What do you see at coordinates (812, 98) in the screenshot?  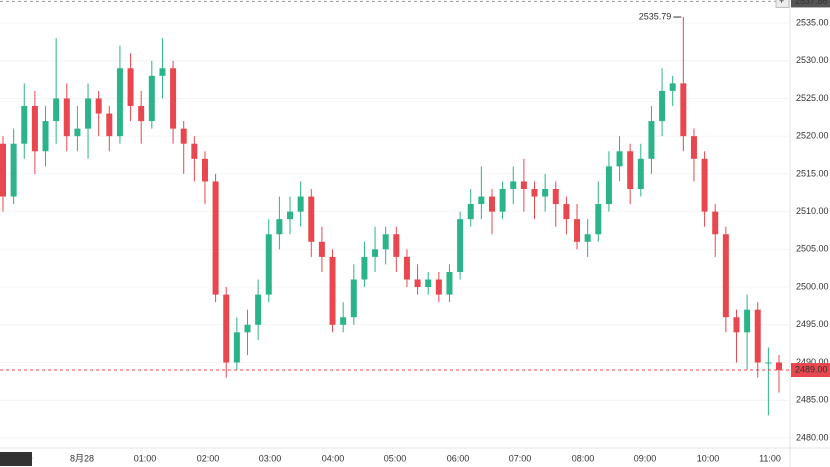 I see `y-tick-label: 2525.00` at bounding box center [812, 98].